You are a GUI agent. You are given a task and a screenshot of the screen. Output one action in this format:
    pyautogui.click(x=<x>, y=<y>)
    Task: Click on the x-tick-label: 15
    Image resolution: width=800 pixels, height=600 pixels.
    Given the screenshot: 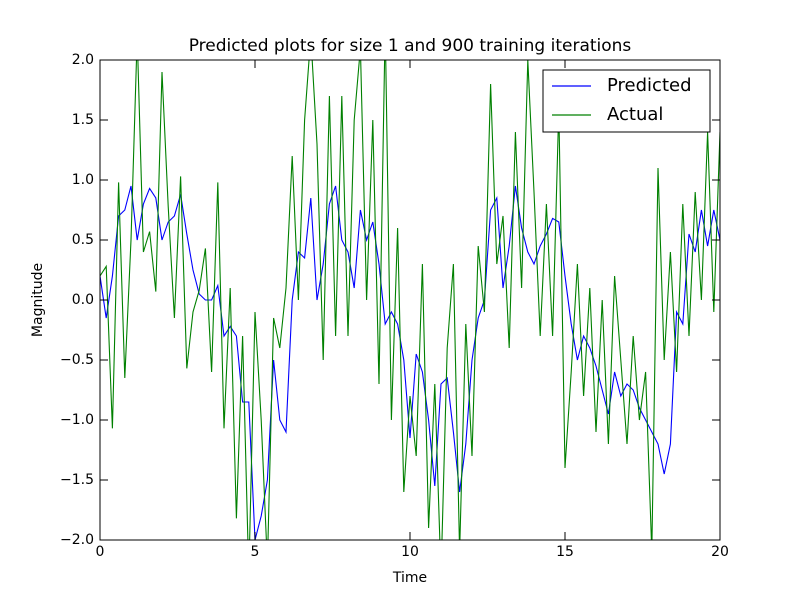 What is the action you would take?
    pyautogui.click(x=565, y=552)
    